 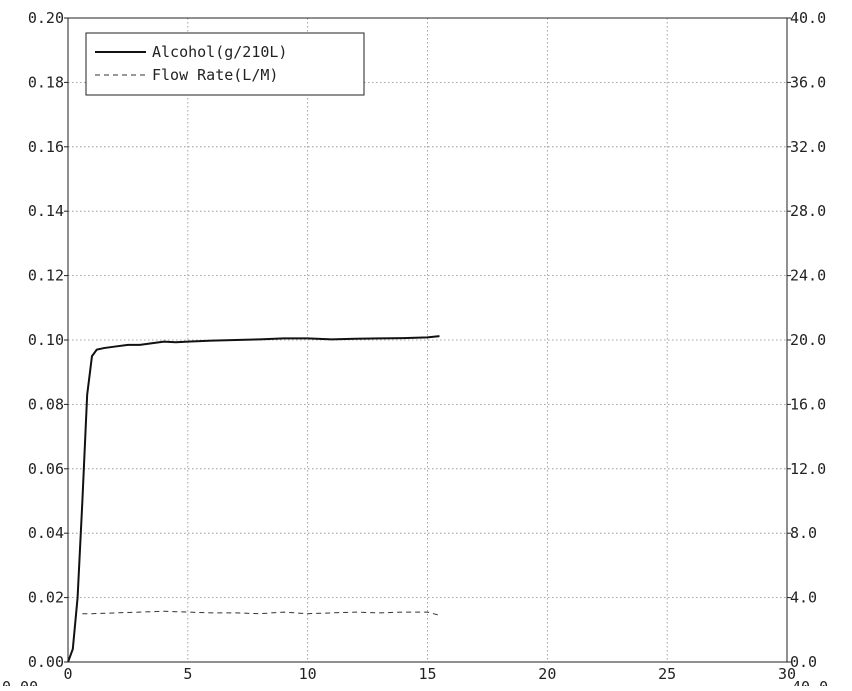 I want to click on y-right-tick-label: 20.0, so click(x=808, y=340).